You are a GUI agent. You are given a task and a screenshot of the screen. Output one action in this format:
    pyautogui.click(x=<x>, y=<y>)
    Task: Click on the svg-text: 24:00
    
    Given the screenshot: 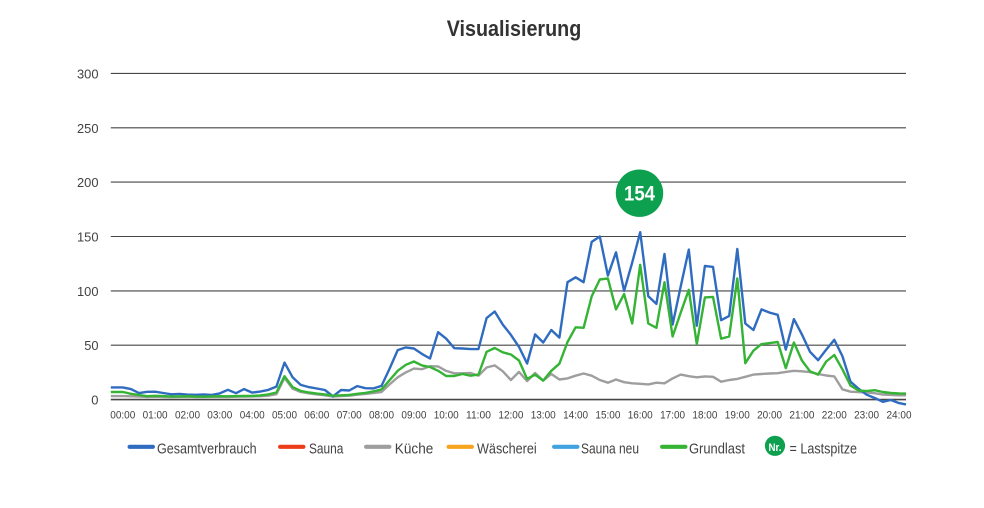 What is the action you would take?
    pyautogui.click(x=899, y=416)
    